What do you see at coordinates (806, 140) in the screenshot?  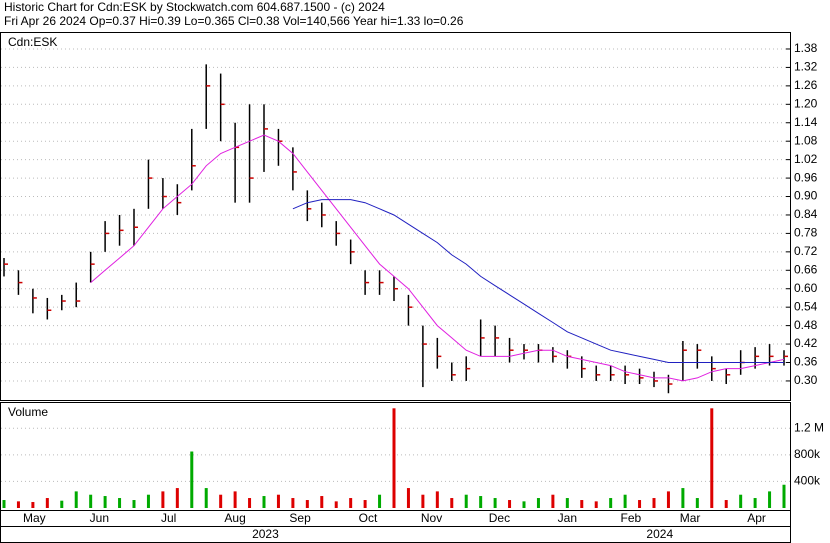 I see `y-tick-label: 1.08` at bounding box center [806, 140].